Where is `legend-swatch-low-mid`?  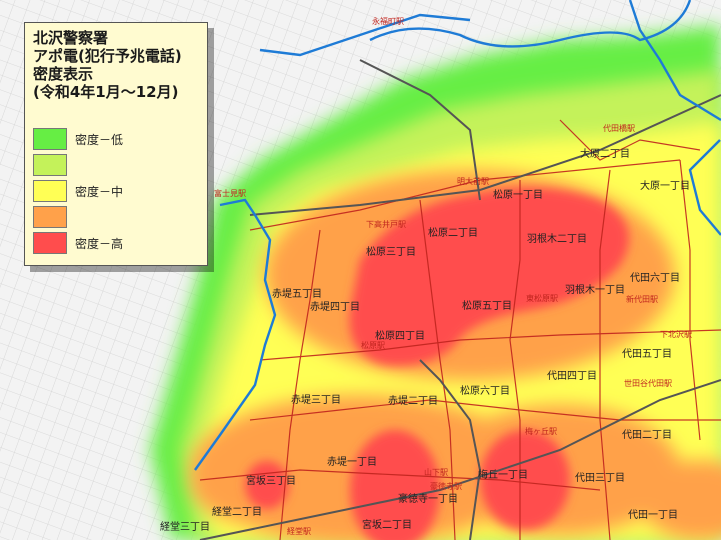 legend-swatch-low-mid is located at coordinates (50, 165).